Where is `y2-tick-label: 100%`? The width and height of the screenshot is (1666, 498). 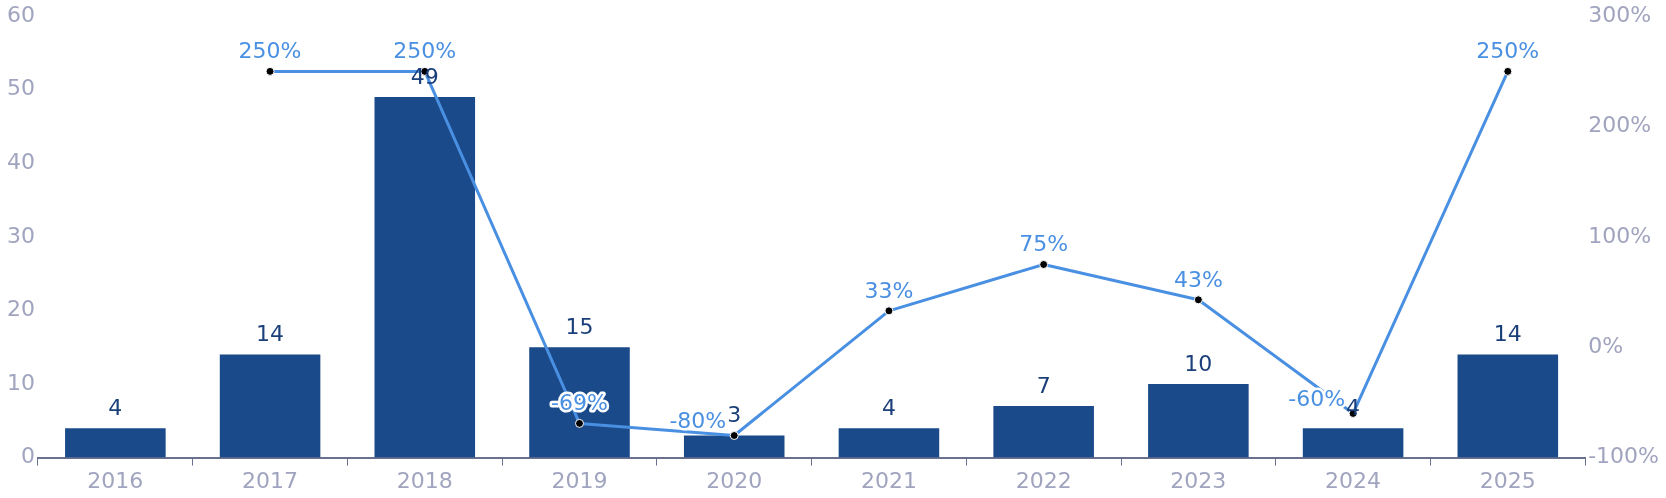
y2-tick-label: 100% is located at coordinates (1620, 235).